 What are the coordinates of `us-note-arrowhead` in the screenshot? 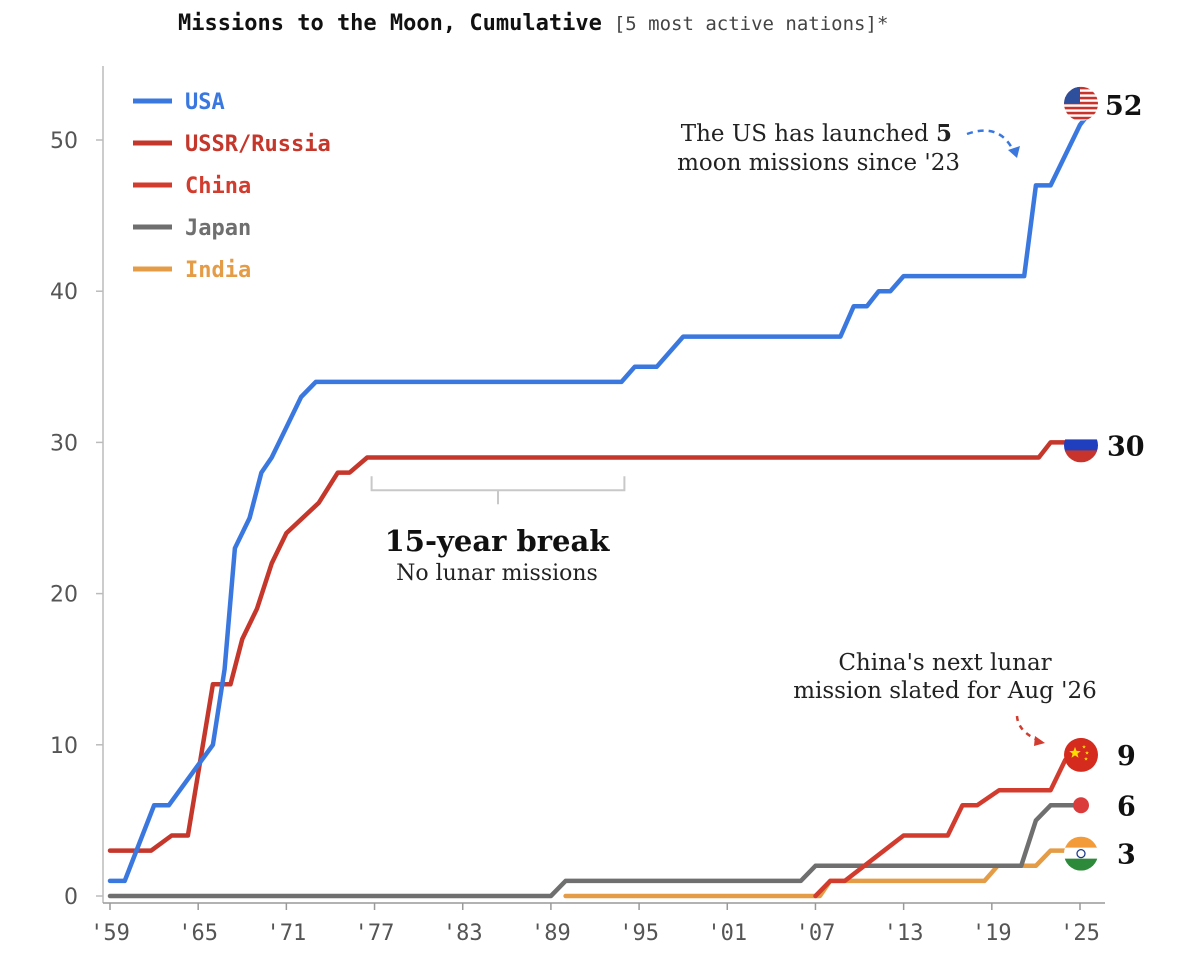 It's located at (1014, 152).